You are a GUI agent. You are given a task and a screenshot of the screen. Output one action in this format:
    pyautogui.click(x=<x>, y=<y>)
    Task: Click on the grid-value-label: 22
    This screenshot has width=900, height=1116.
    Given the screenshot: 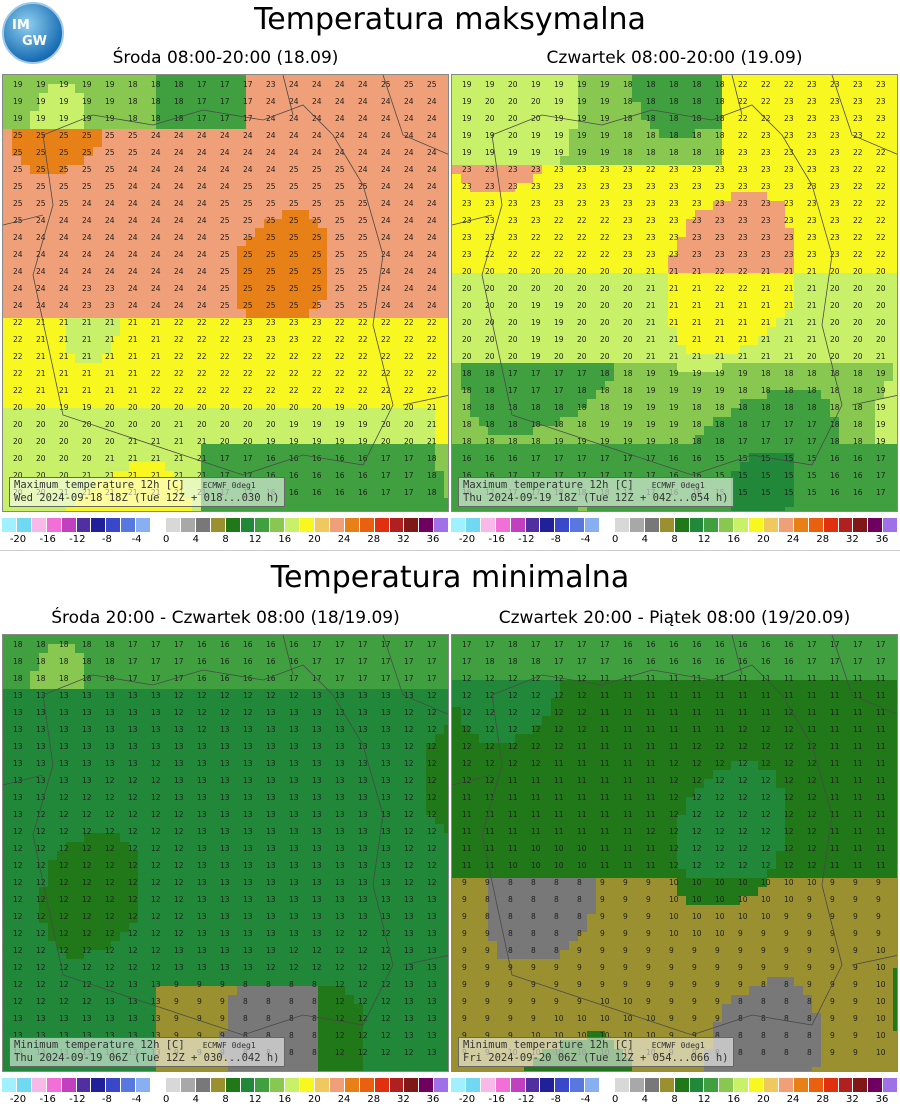 What is the action you would take?
    pyautogui.click(x=317, y=356)
    